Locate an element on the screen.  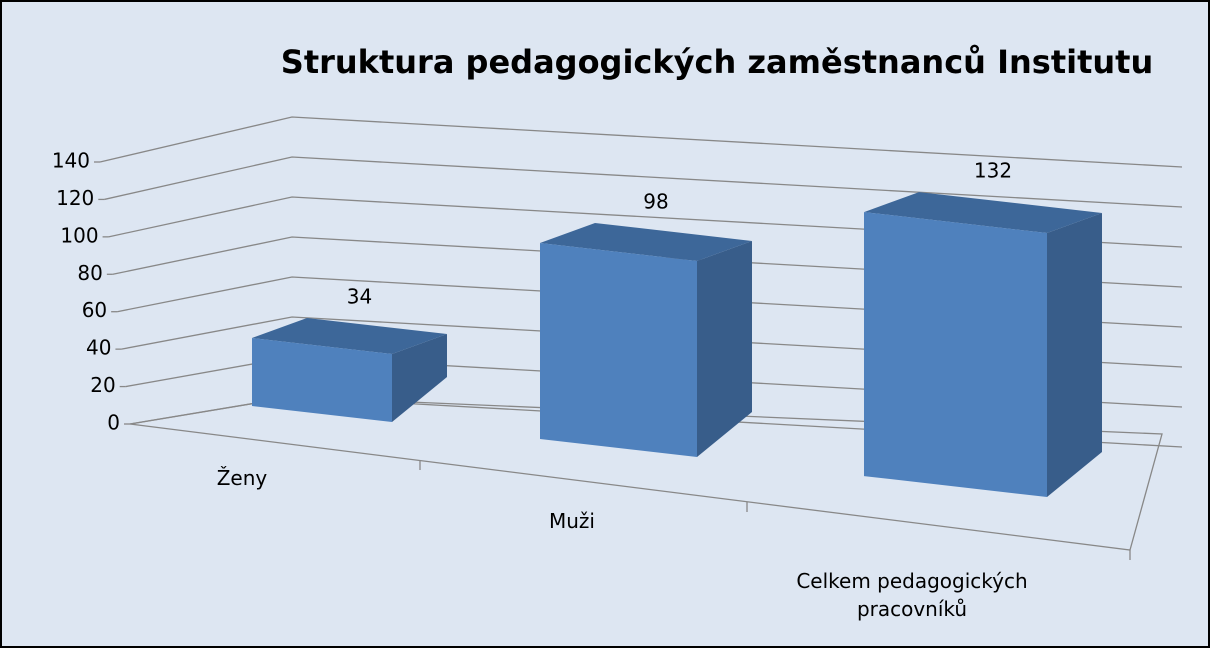
value-label: 34 is located at coordinates (359, 297).